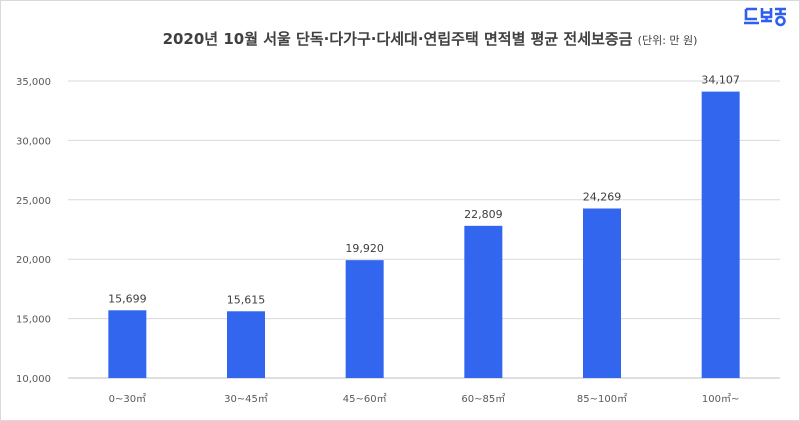  I want to click on x-tick-label: 60~85㎡, so click(483, 399).